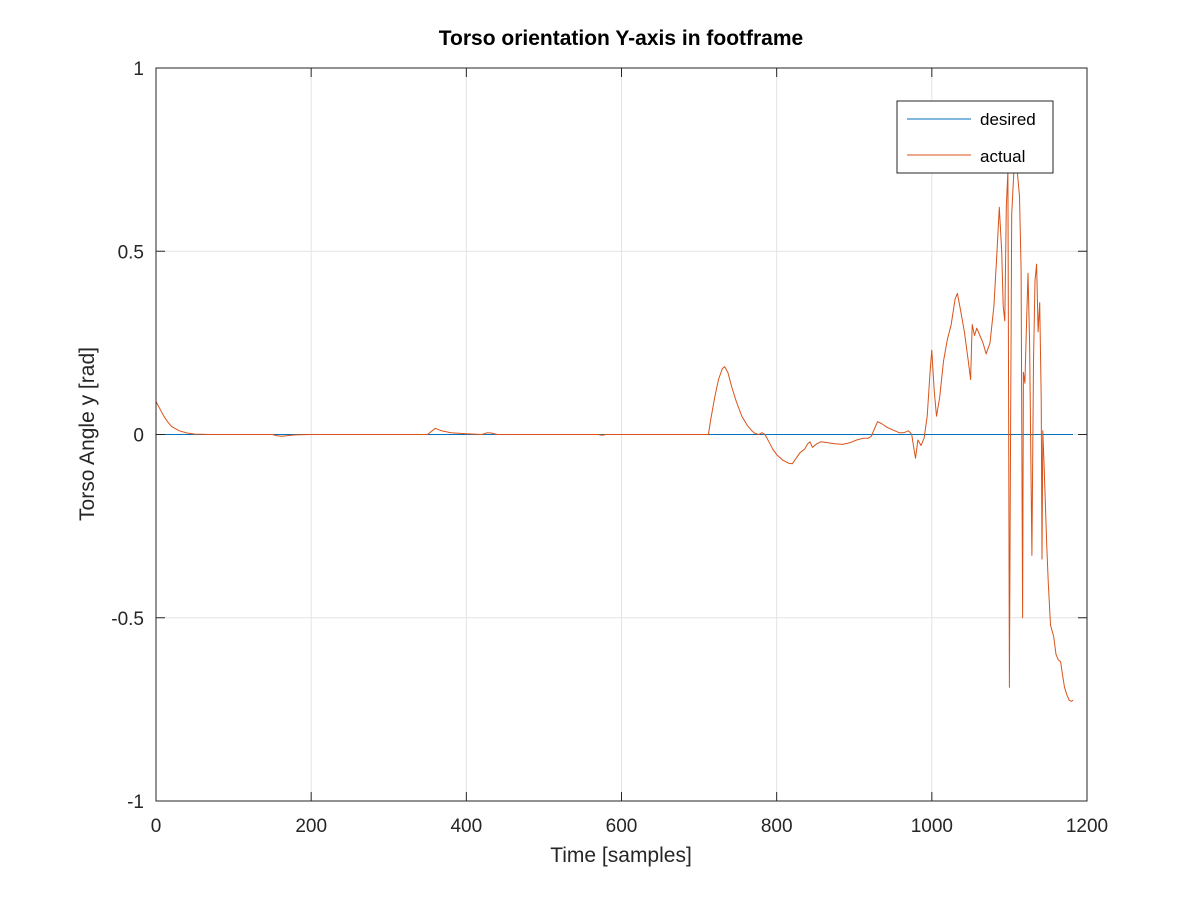  Describe the element at coordinates (932, 826) in the screenshot. I see `x-tick-label: 1000` at that location.